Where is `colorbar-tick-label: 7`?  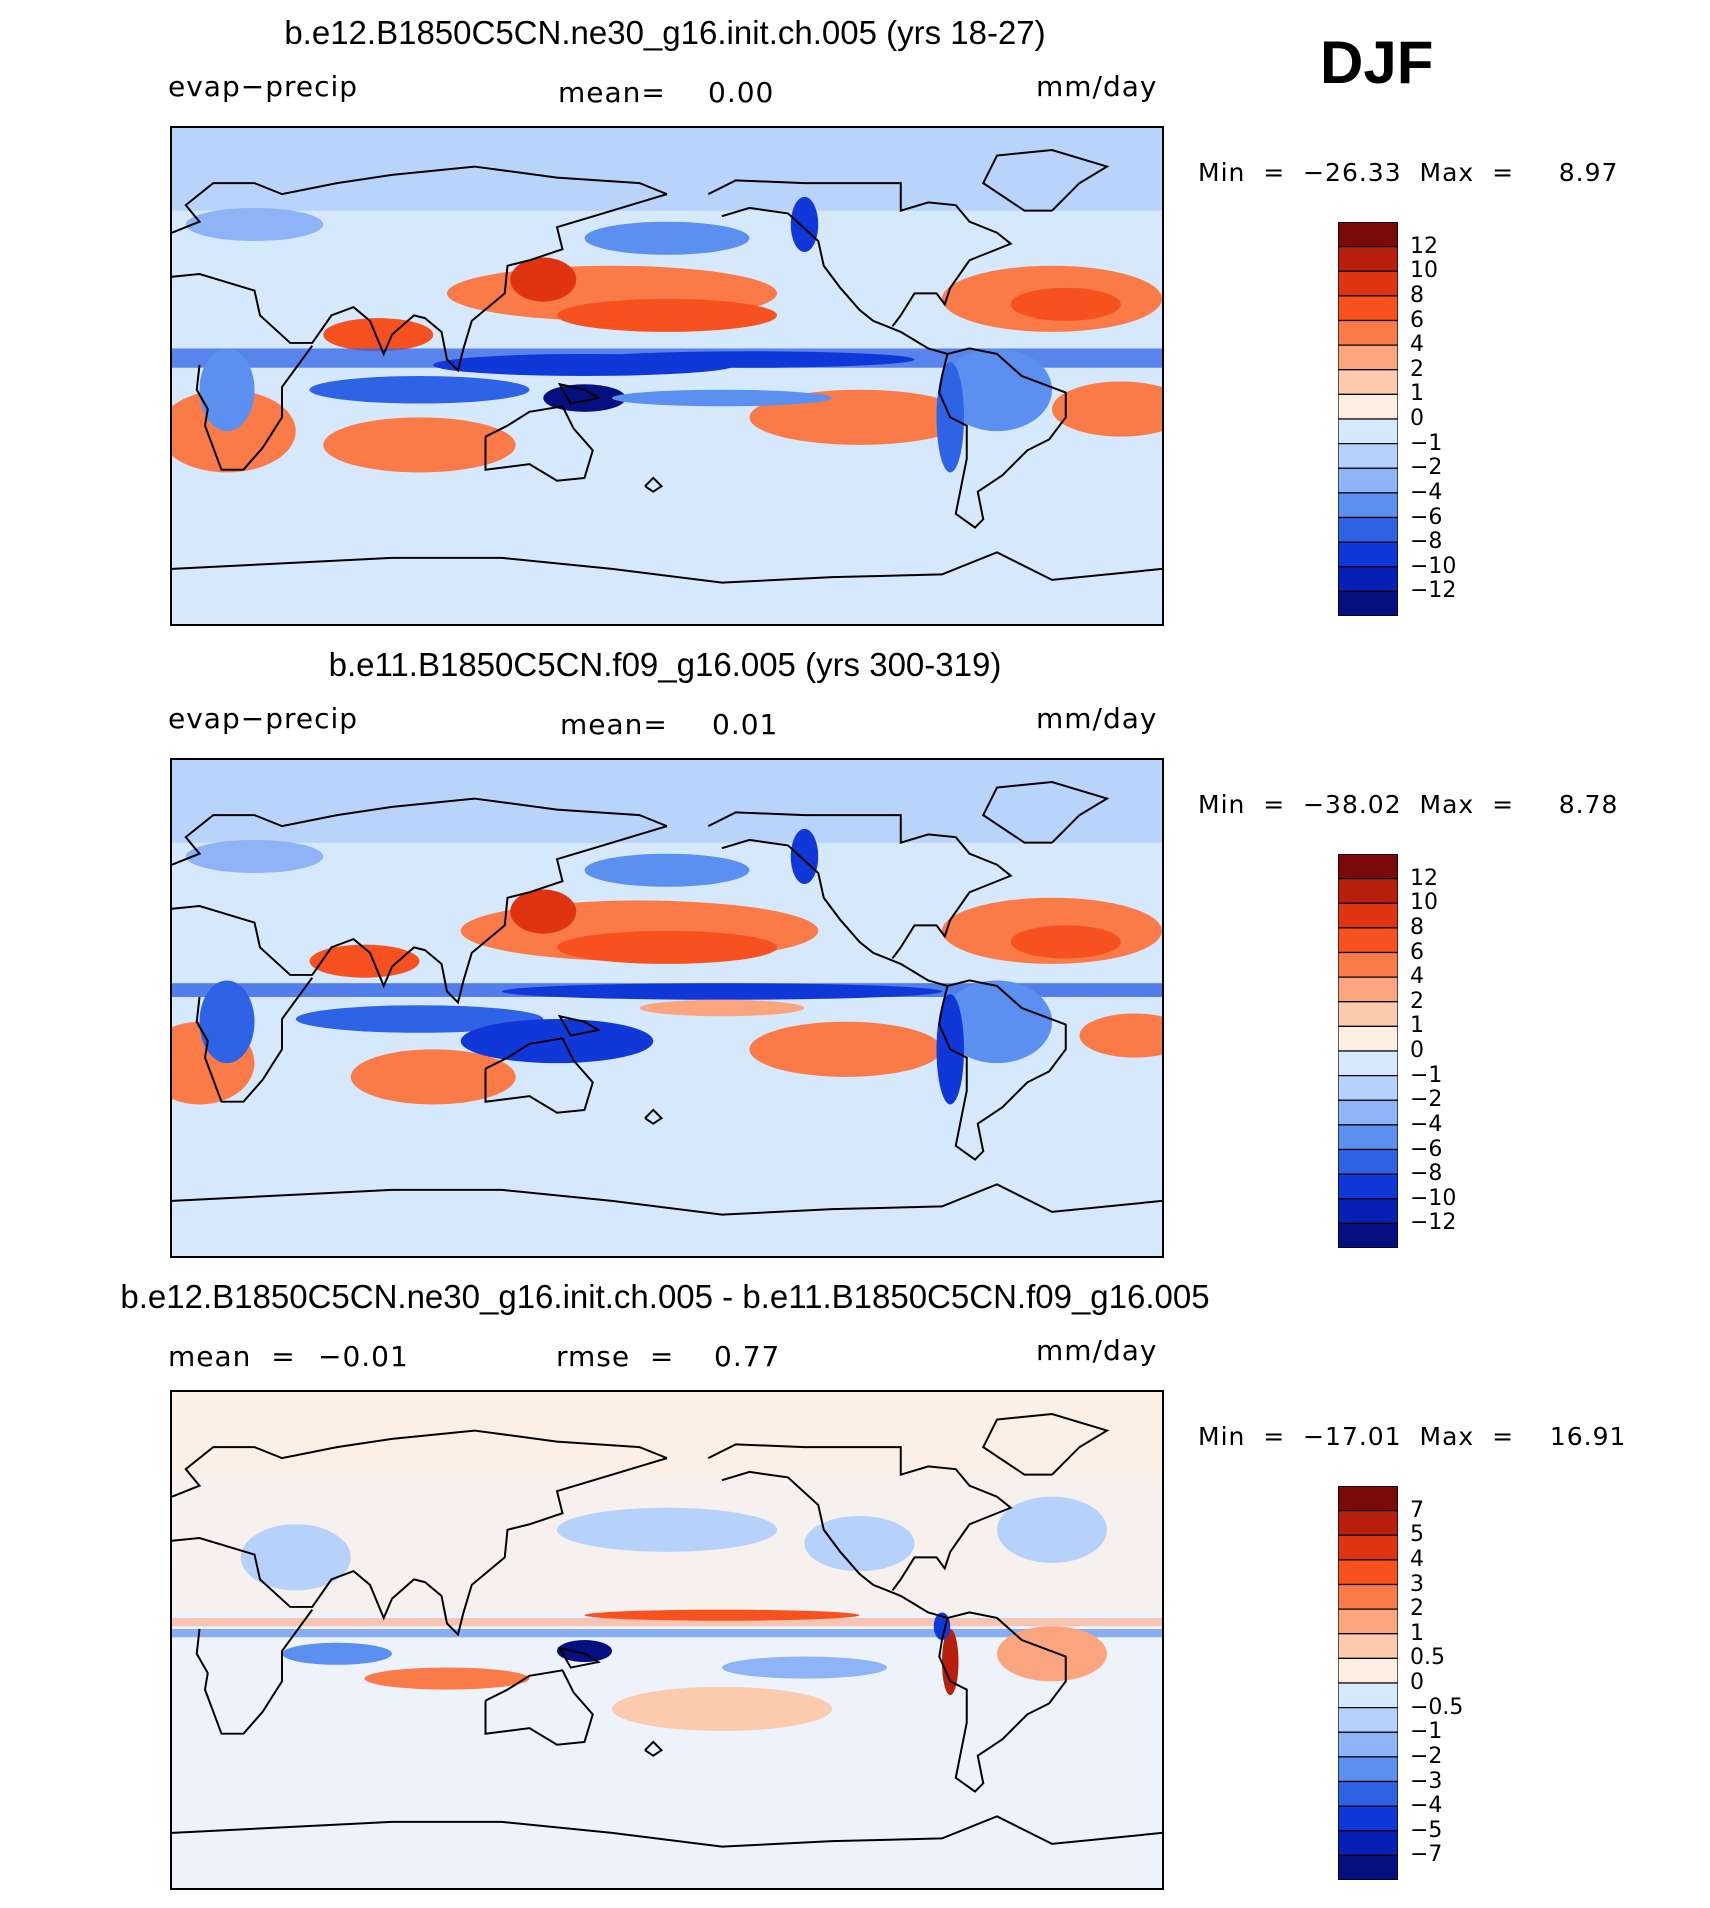 colorbar-tick-label: 7 is located at coordinates (1417, 1510).